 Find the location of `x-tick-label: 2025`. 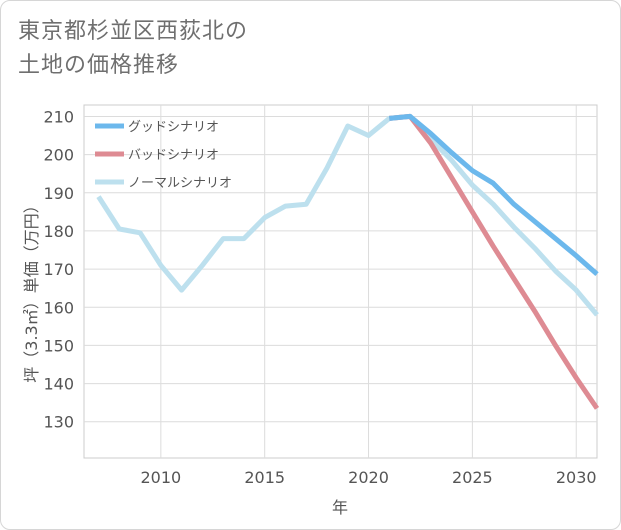

x-tick-label: 2025 is located at coordinates (472, 477).